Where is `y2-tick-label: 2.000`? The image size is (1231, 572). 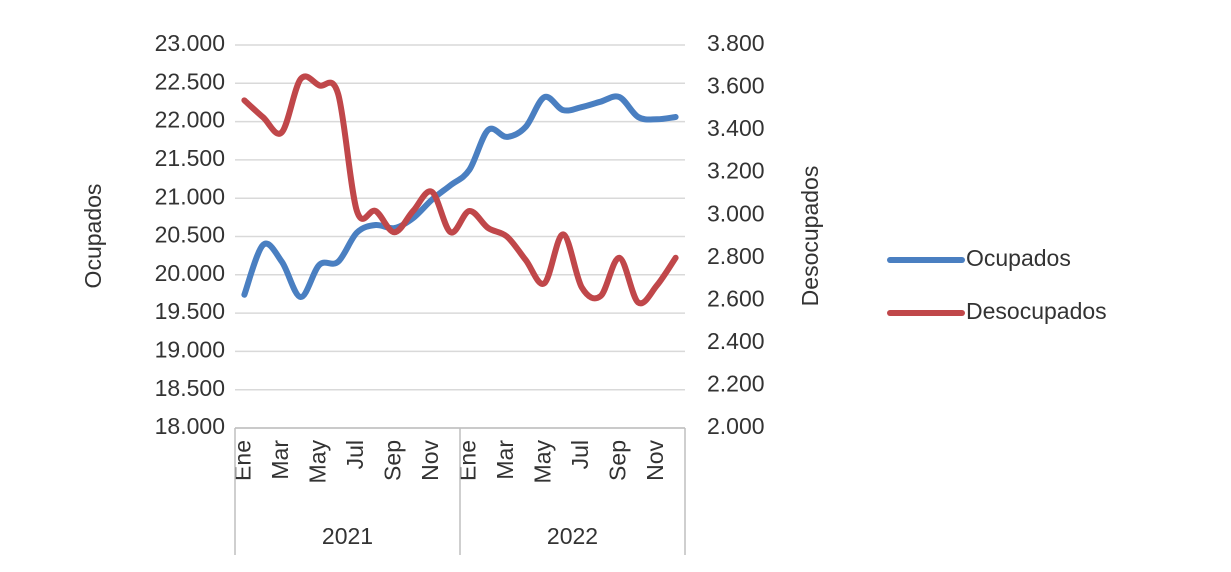
y2-tick-label: 2.000 is located at coordinates (736, 426).